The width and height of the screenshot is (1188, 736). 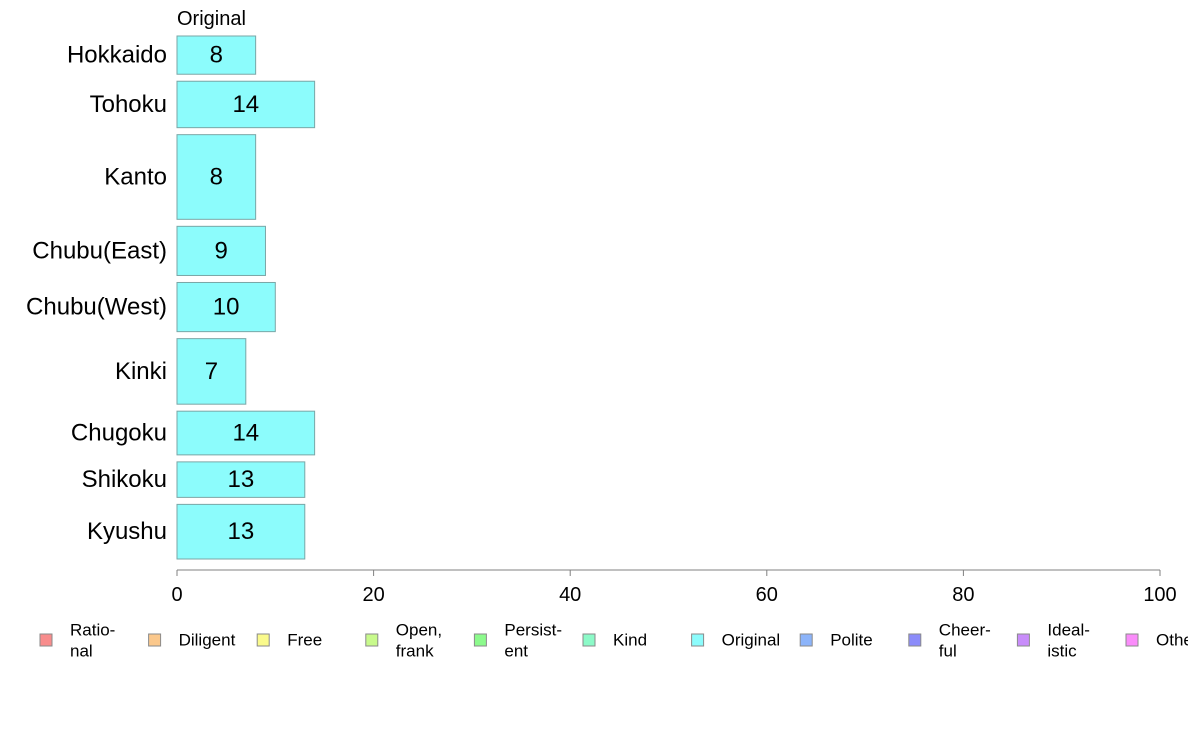 What do you see at coordinates (207, 640) in the screenshot?
I see `legend-label: Diligent` at bounding box center [207, 640].